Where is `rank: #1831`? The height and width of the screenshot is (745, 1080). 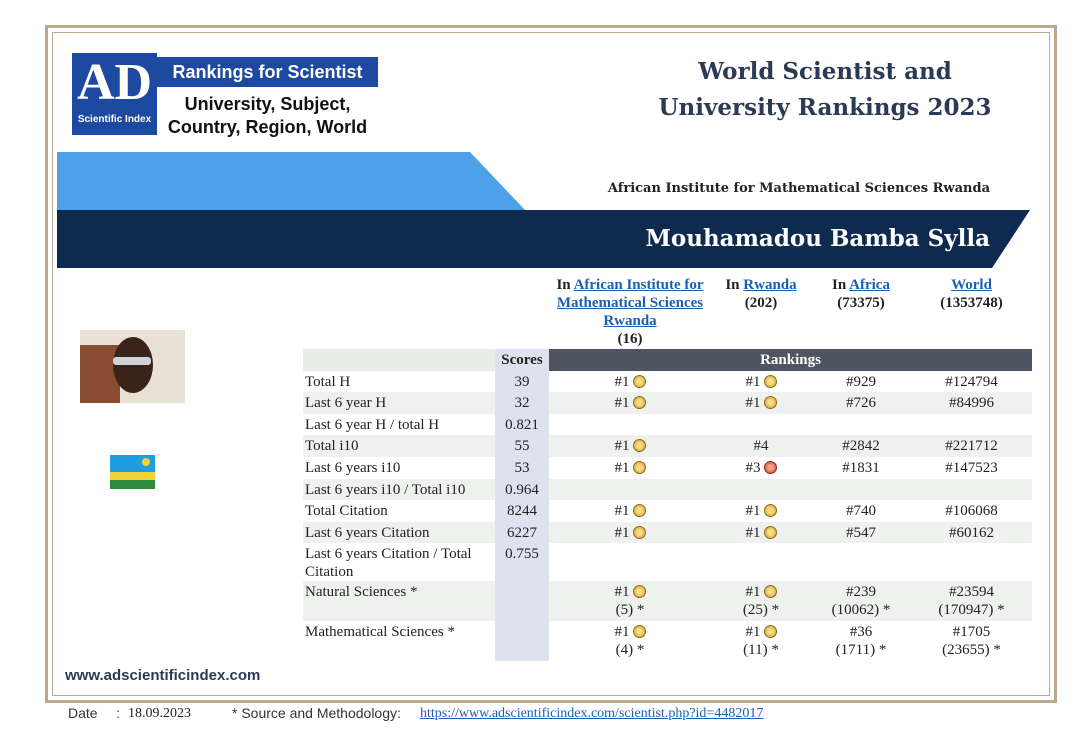
rank: #1831 is located at coordinates (861, 467).